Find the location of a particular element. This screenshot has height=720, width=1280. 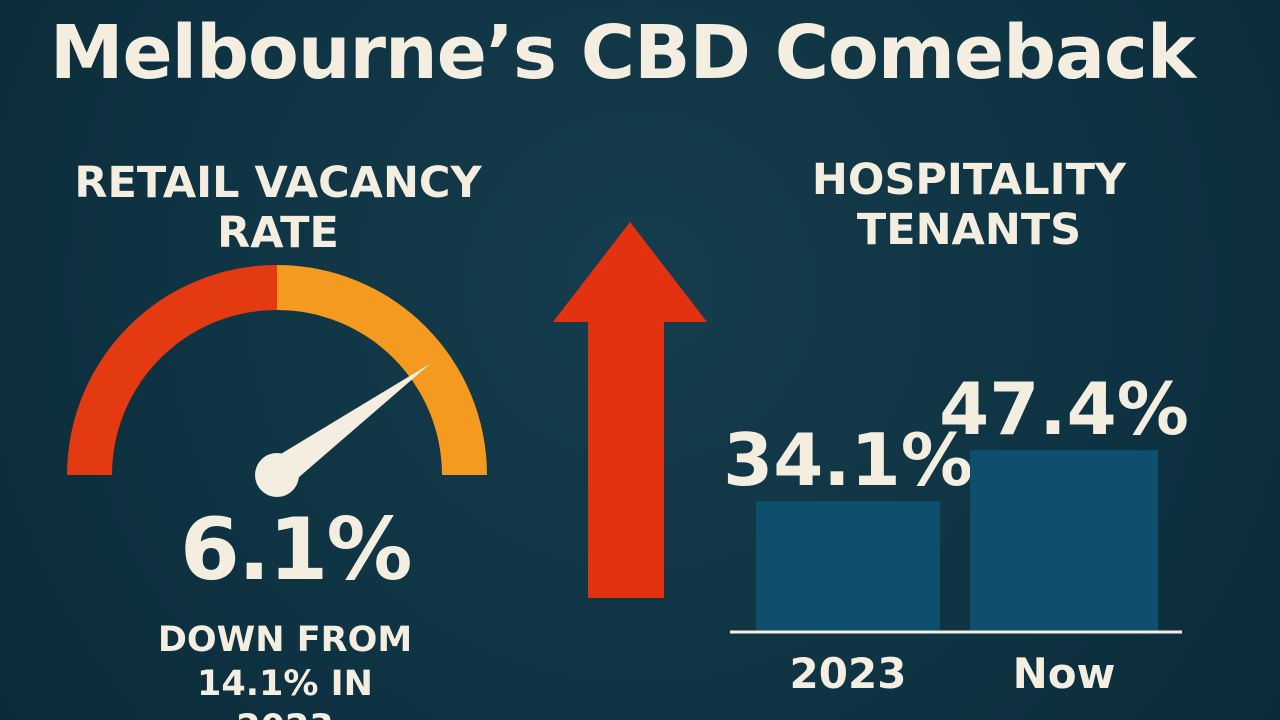

retail-vacancy-gauge is located at coordinates (280, 387).